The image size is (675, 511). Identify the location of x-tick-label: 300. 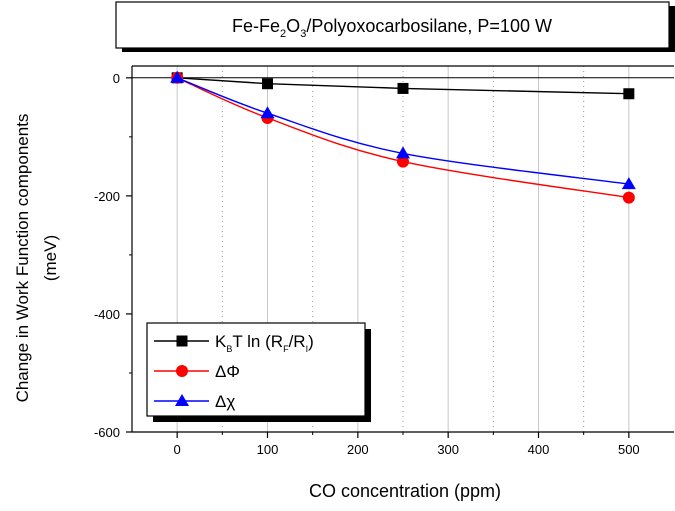
(448, 449).